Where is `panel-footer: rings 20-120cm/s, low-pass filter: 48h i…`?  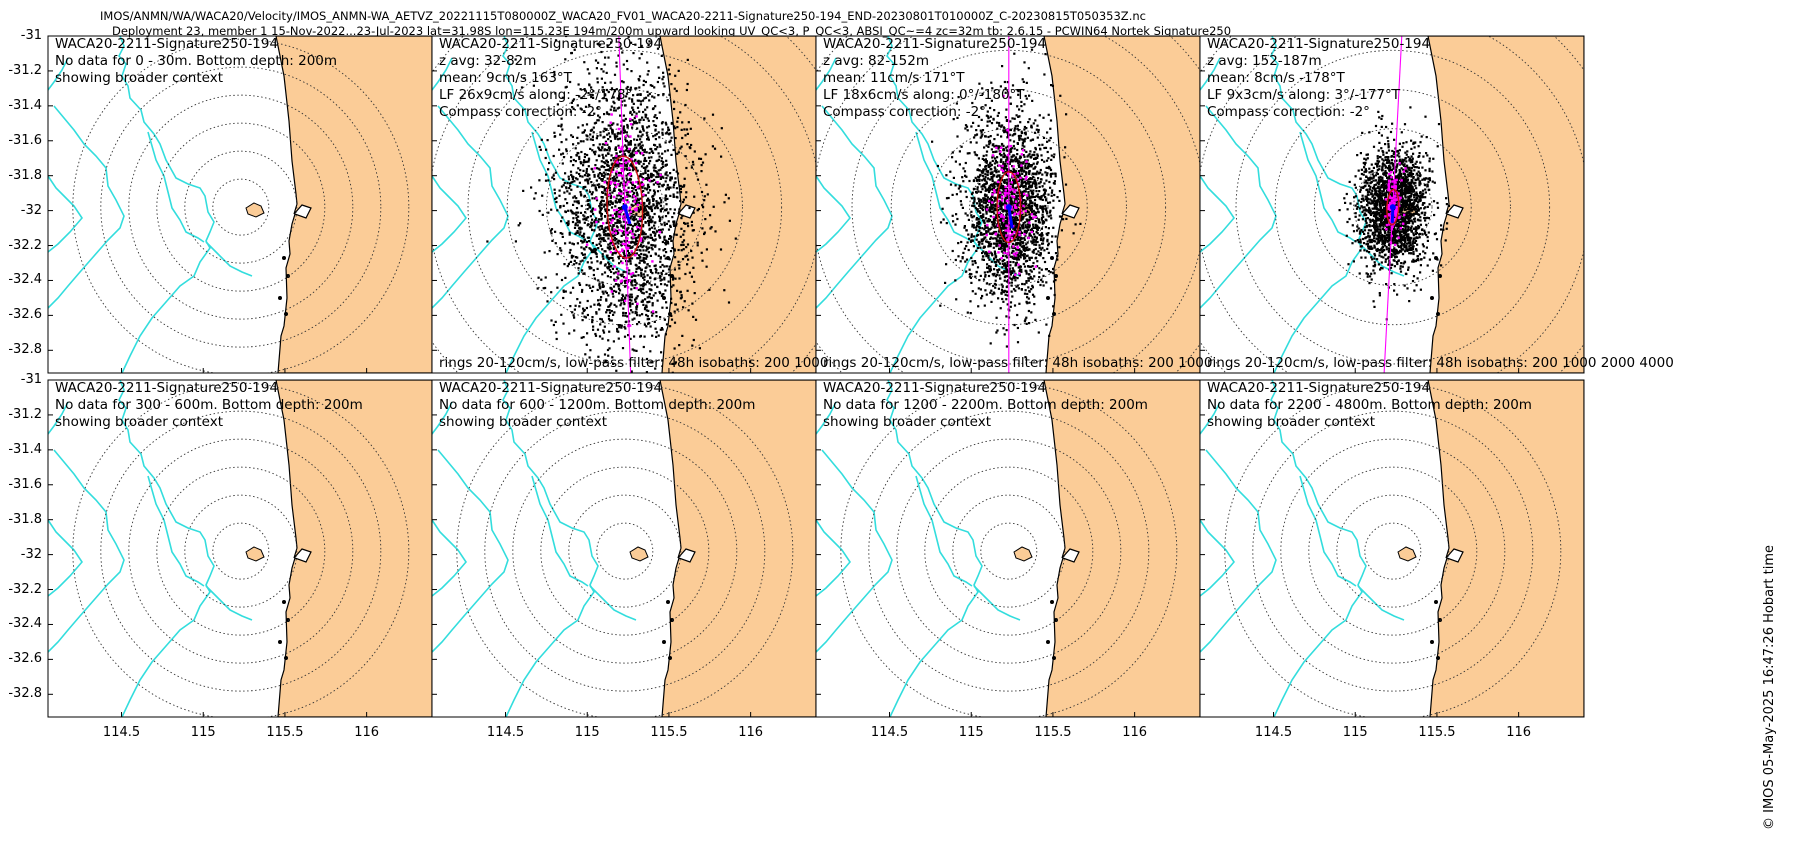
panel-footer: rings 20-120cm/s, low-pass filter: 48h i… is located at coordinates (634, 363).